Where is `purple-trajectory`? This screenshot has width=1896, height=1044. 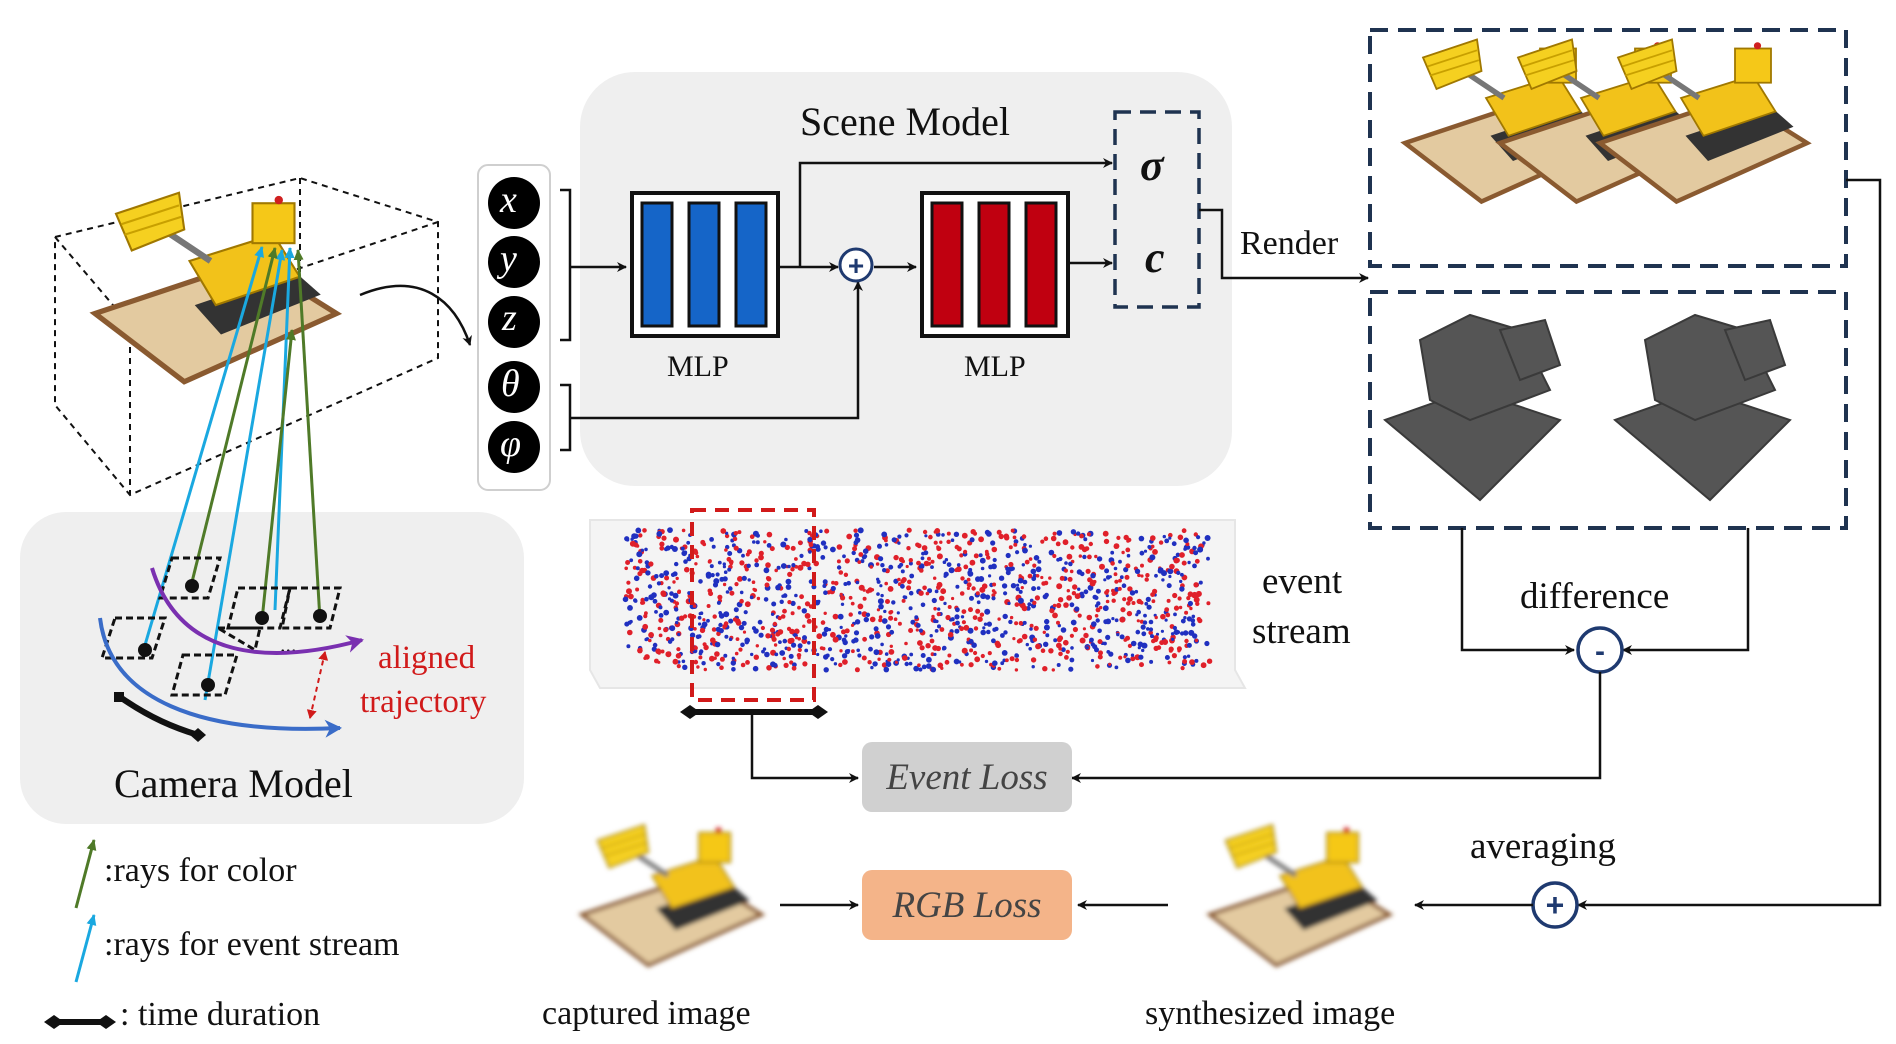 purple-trajectory is located at coordinates (257, 611).